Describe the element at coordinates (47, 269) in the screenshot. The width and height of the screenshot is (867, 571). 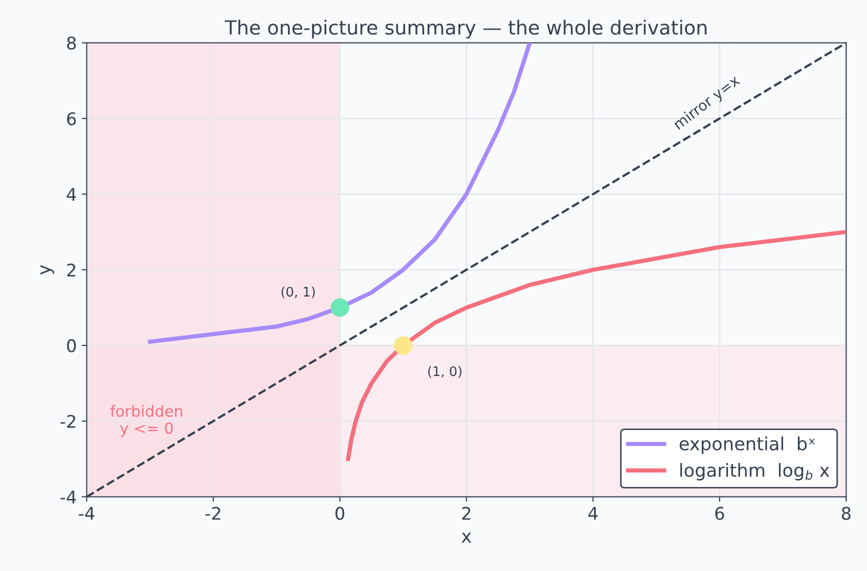
I see `y-axis-title: y` at that location.